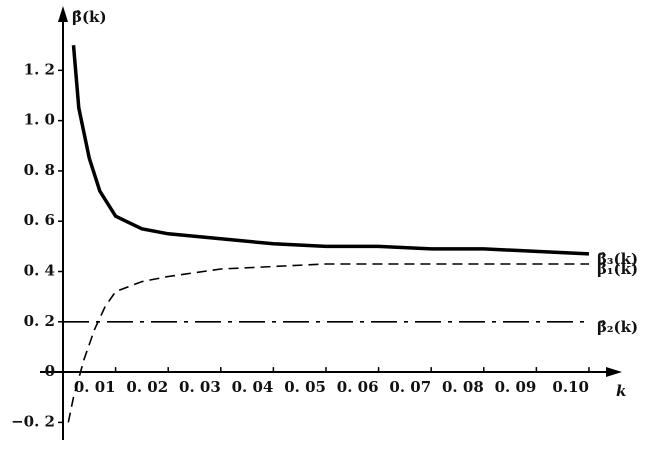  I want to click on x-tick-label: 0. 04, so click(253, 387).